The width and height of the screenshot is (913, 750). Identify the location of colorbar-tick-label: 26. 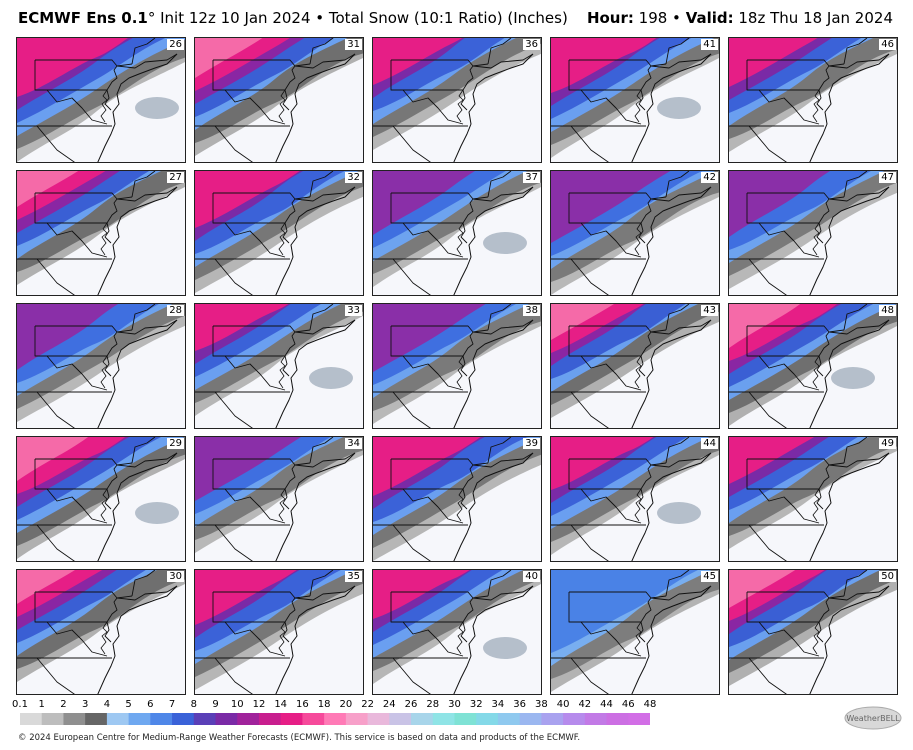
(411, 704).